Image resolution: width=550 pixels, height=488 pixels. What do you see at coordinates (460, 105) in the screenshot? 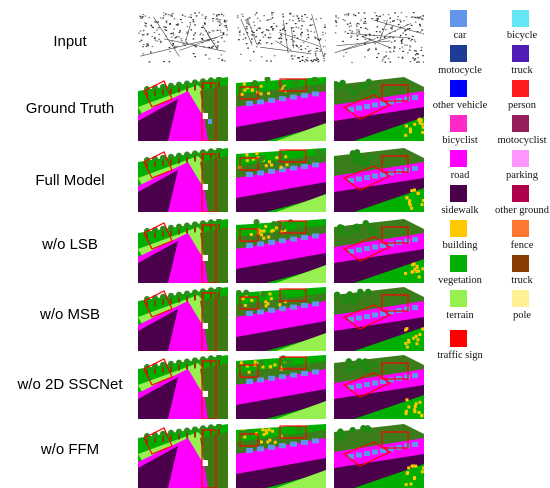
I see `legend-label: other vehicle` at bounding box center [460, 105].